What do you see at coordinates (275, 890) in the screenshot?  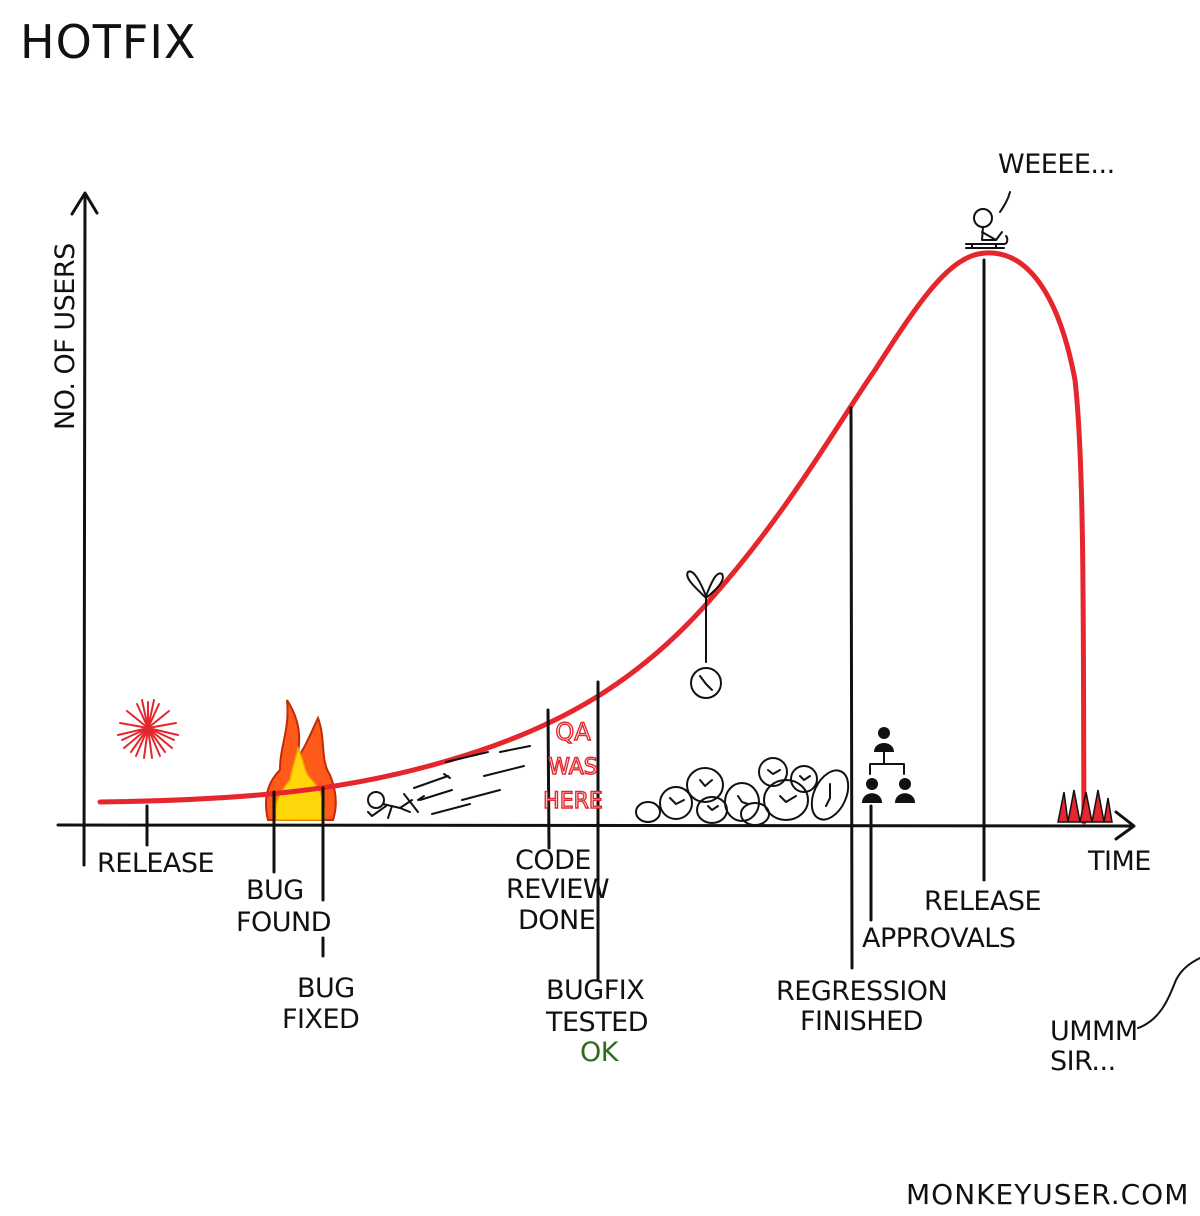 I see `label-bug-found-line1: BUG` at bounding box center [275, 890].